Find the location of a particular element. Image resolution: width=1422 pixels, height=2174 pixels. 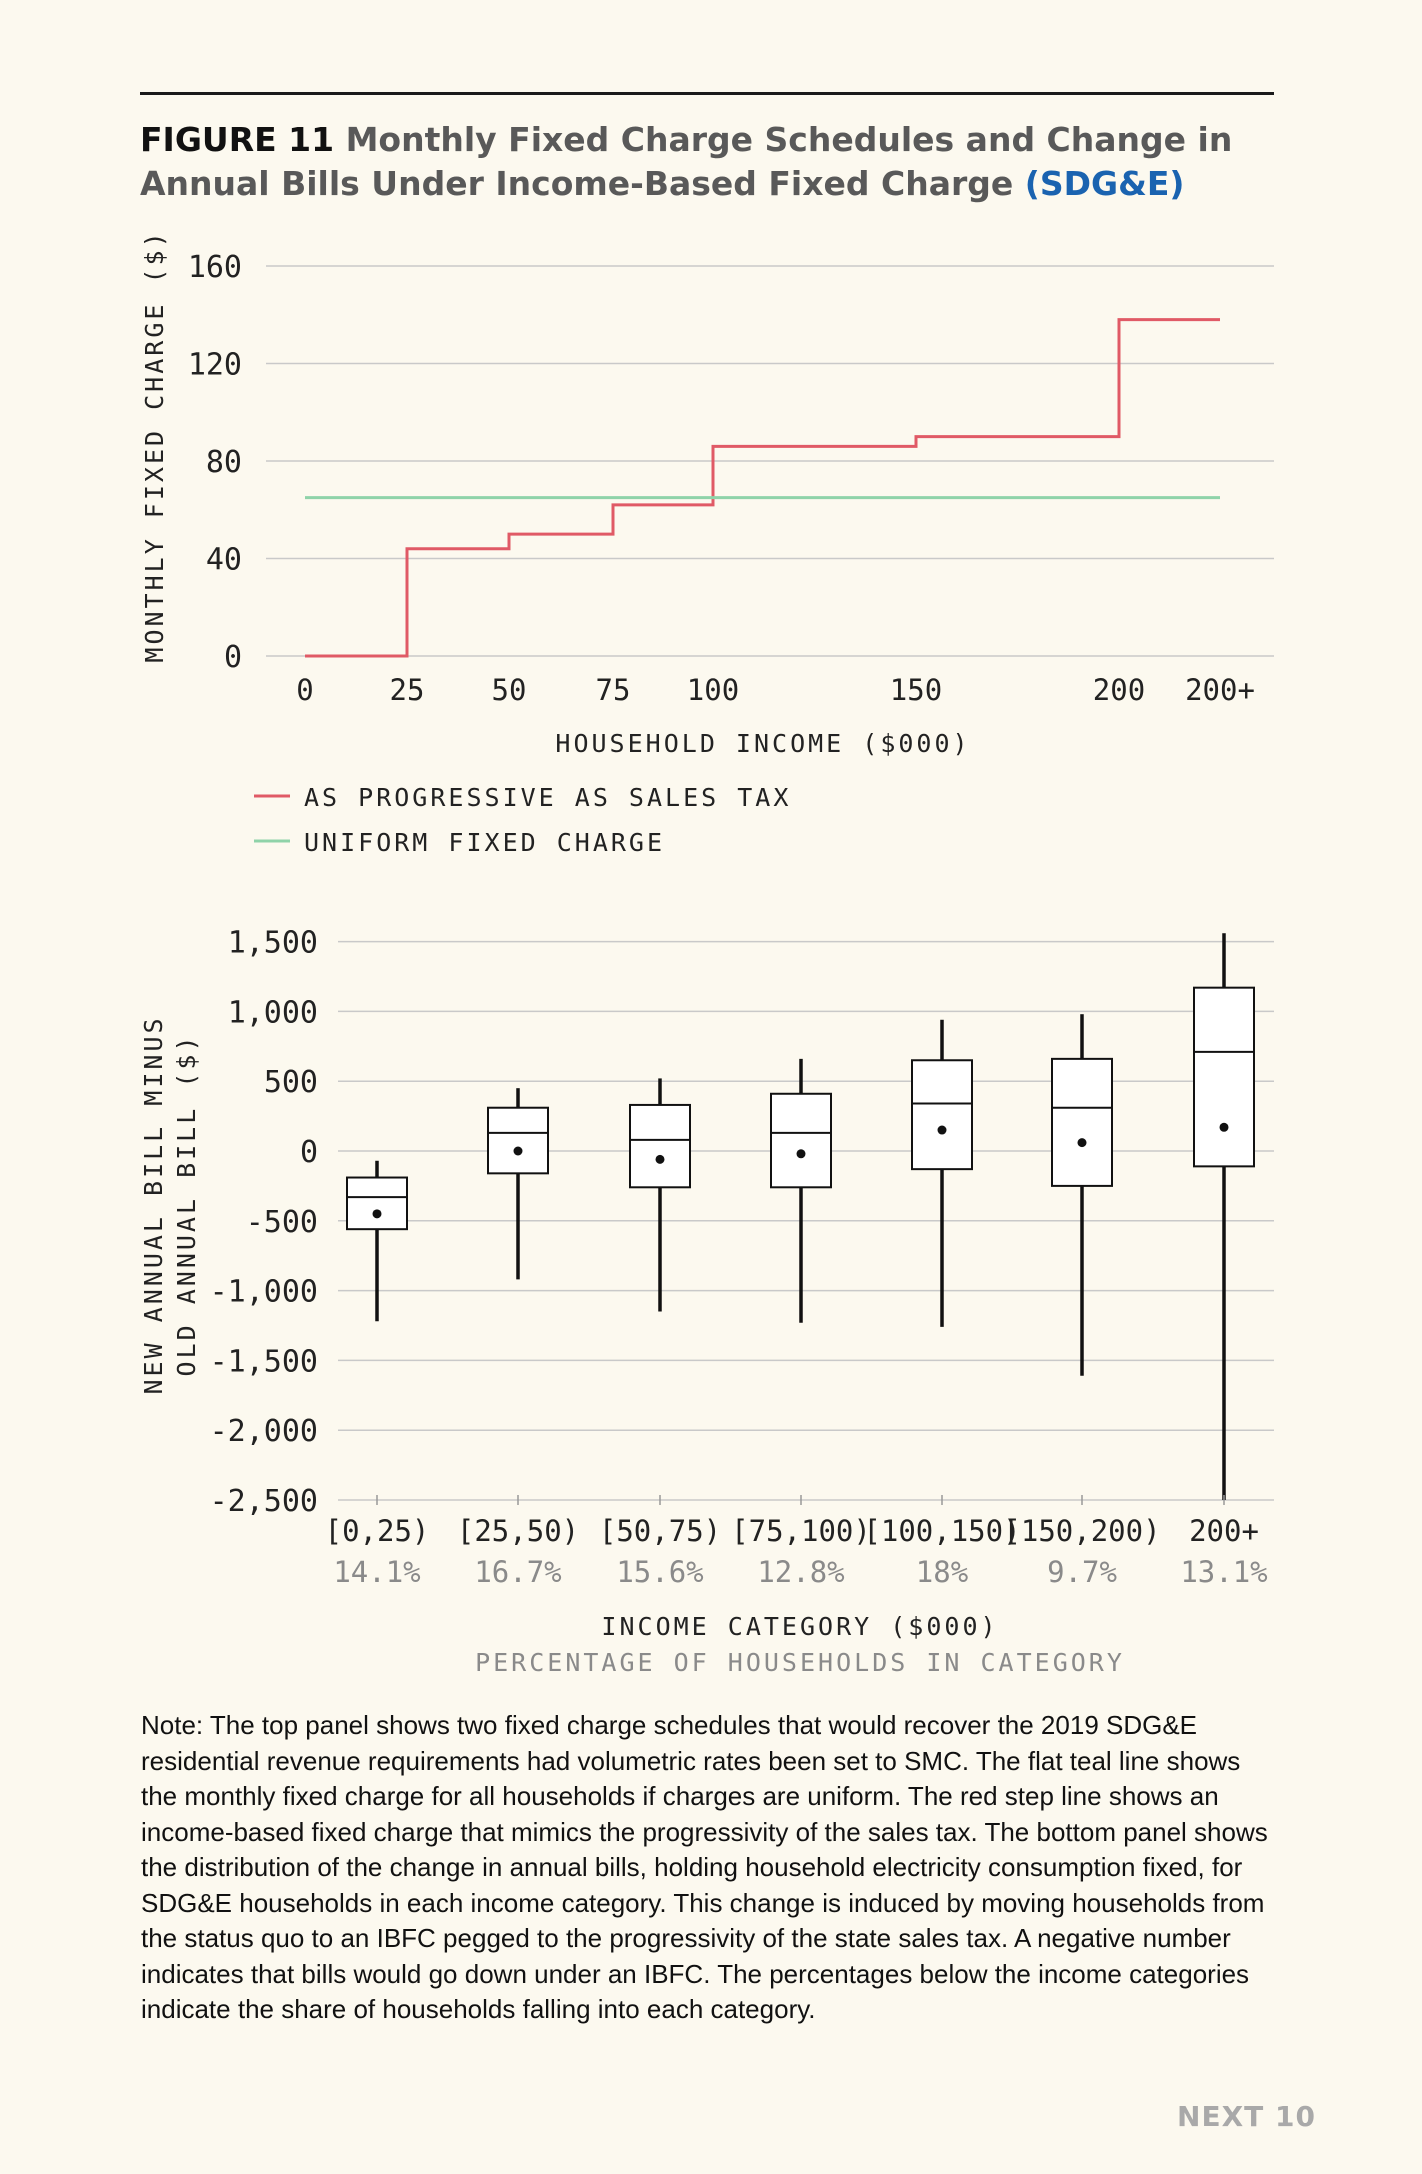

box-plot-[50,75) is located at coordinates (660, 1195).